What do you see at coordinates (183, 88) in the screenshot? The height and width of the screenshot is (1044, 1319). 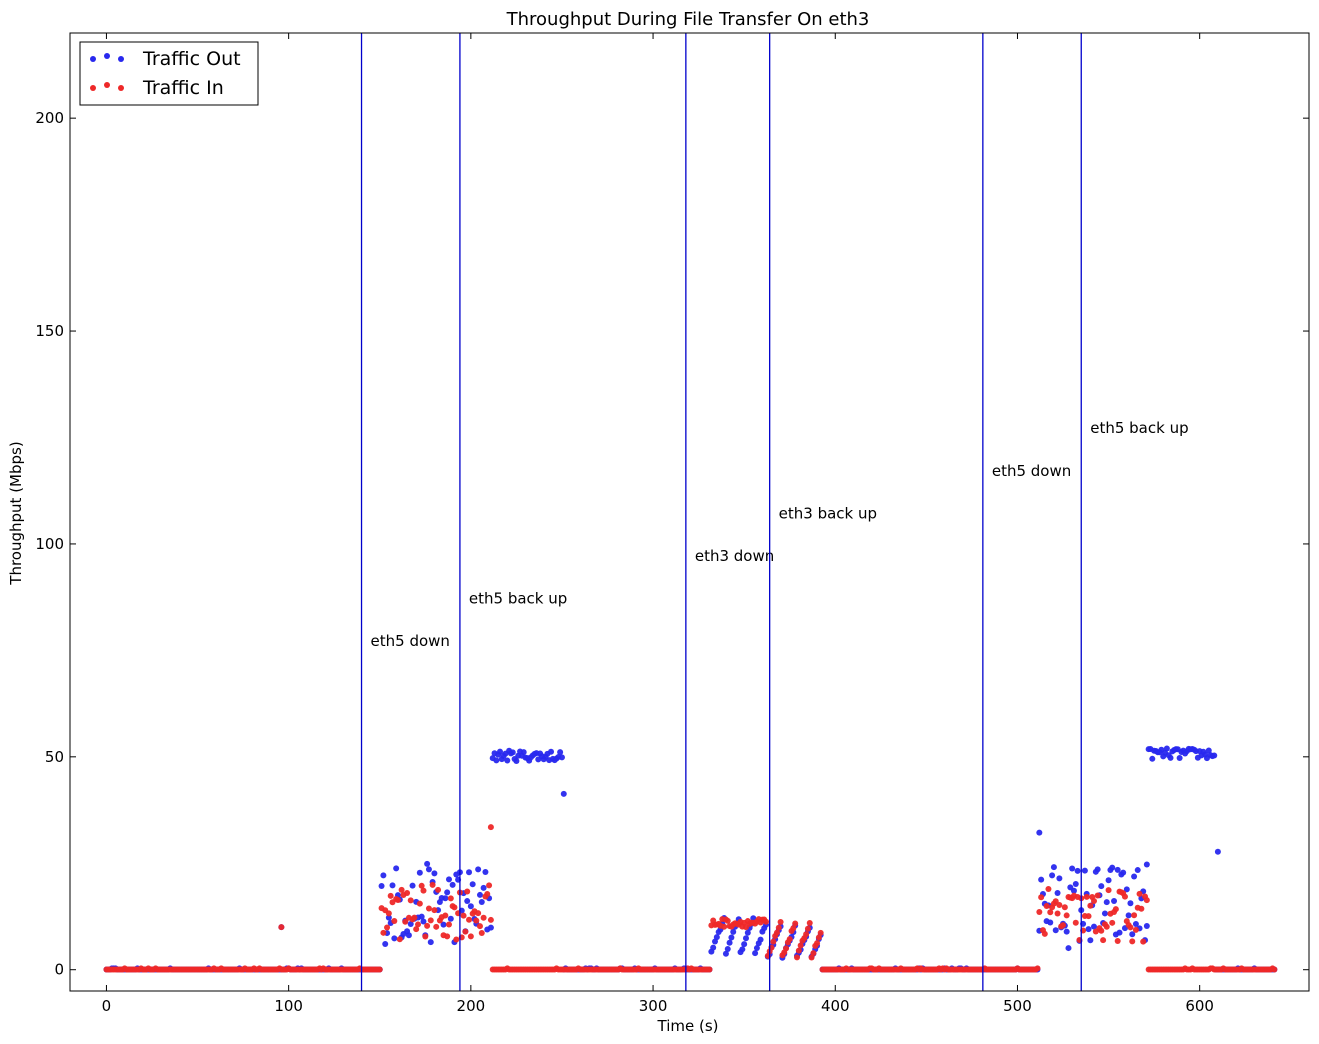 I see `legend-label: Traffic In` at bounding box center [183, 88].